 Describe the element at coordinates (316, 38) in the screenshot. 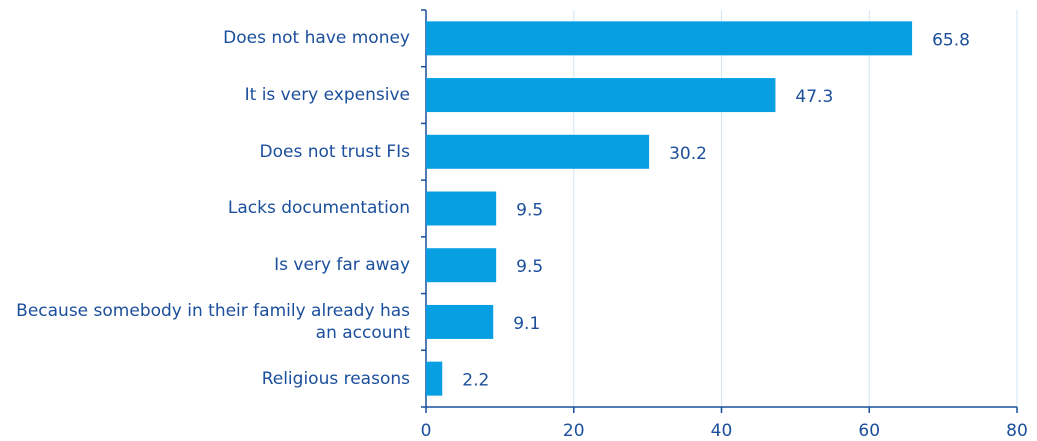

I see `category-text: Does not have money` at that location.